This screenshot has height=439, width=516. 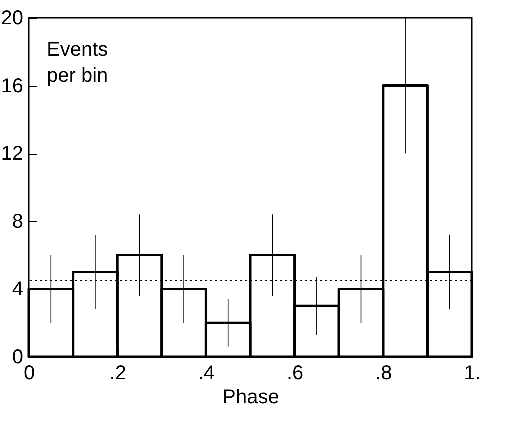 I want to click on y-tick-label: 16, so click(x=12, y=86).